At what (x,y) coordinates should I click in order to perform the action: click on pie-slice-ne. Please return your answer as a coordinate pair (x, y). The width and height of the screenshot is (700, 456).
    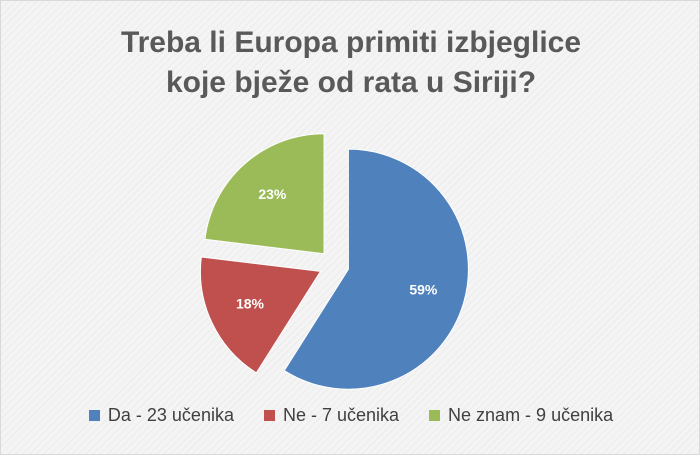
    Looking at the image, I should click on (261, 315).